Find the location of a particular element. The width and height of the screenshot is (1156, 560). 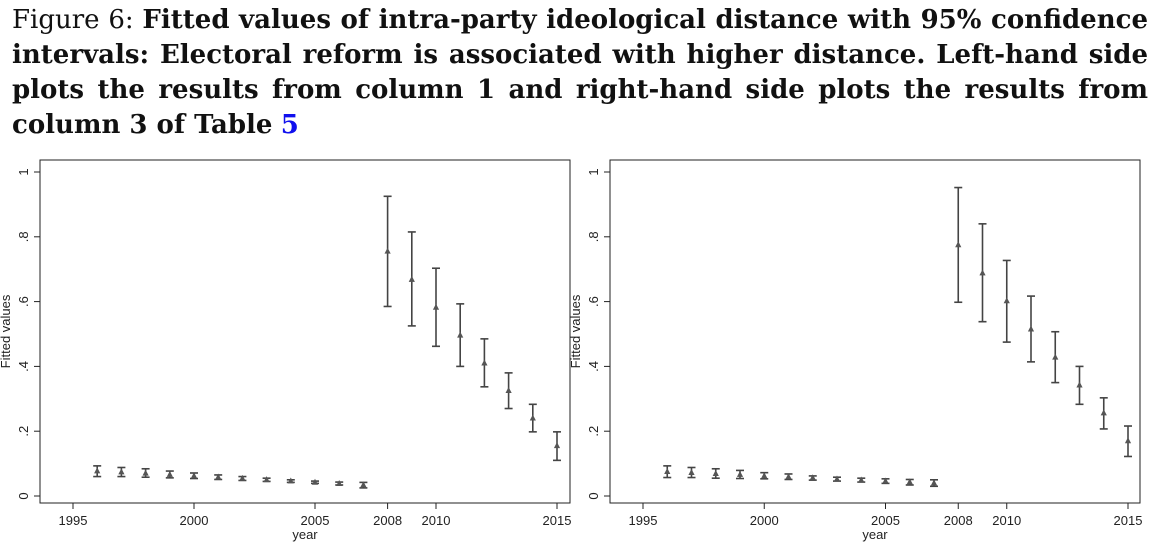

figure-label: Figure 6: is located at coordinates (73, 20).